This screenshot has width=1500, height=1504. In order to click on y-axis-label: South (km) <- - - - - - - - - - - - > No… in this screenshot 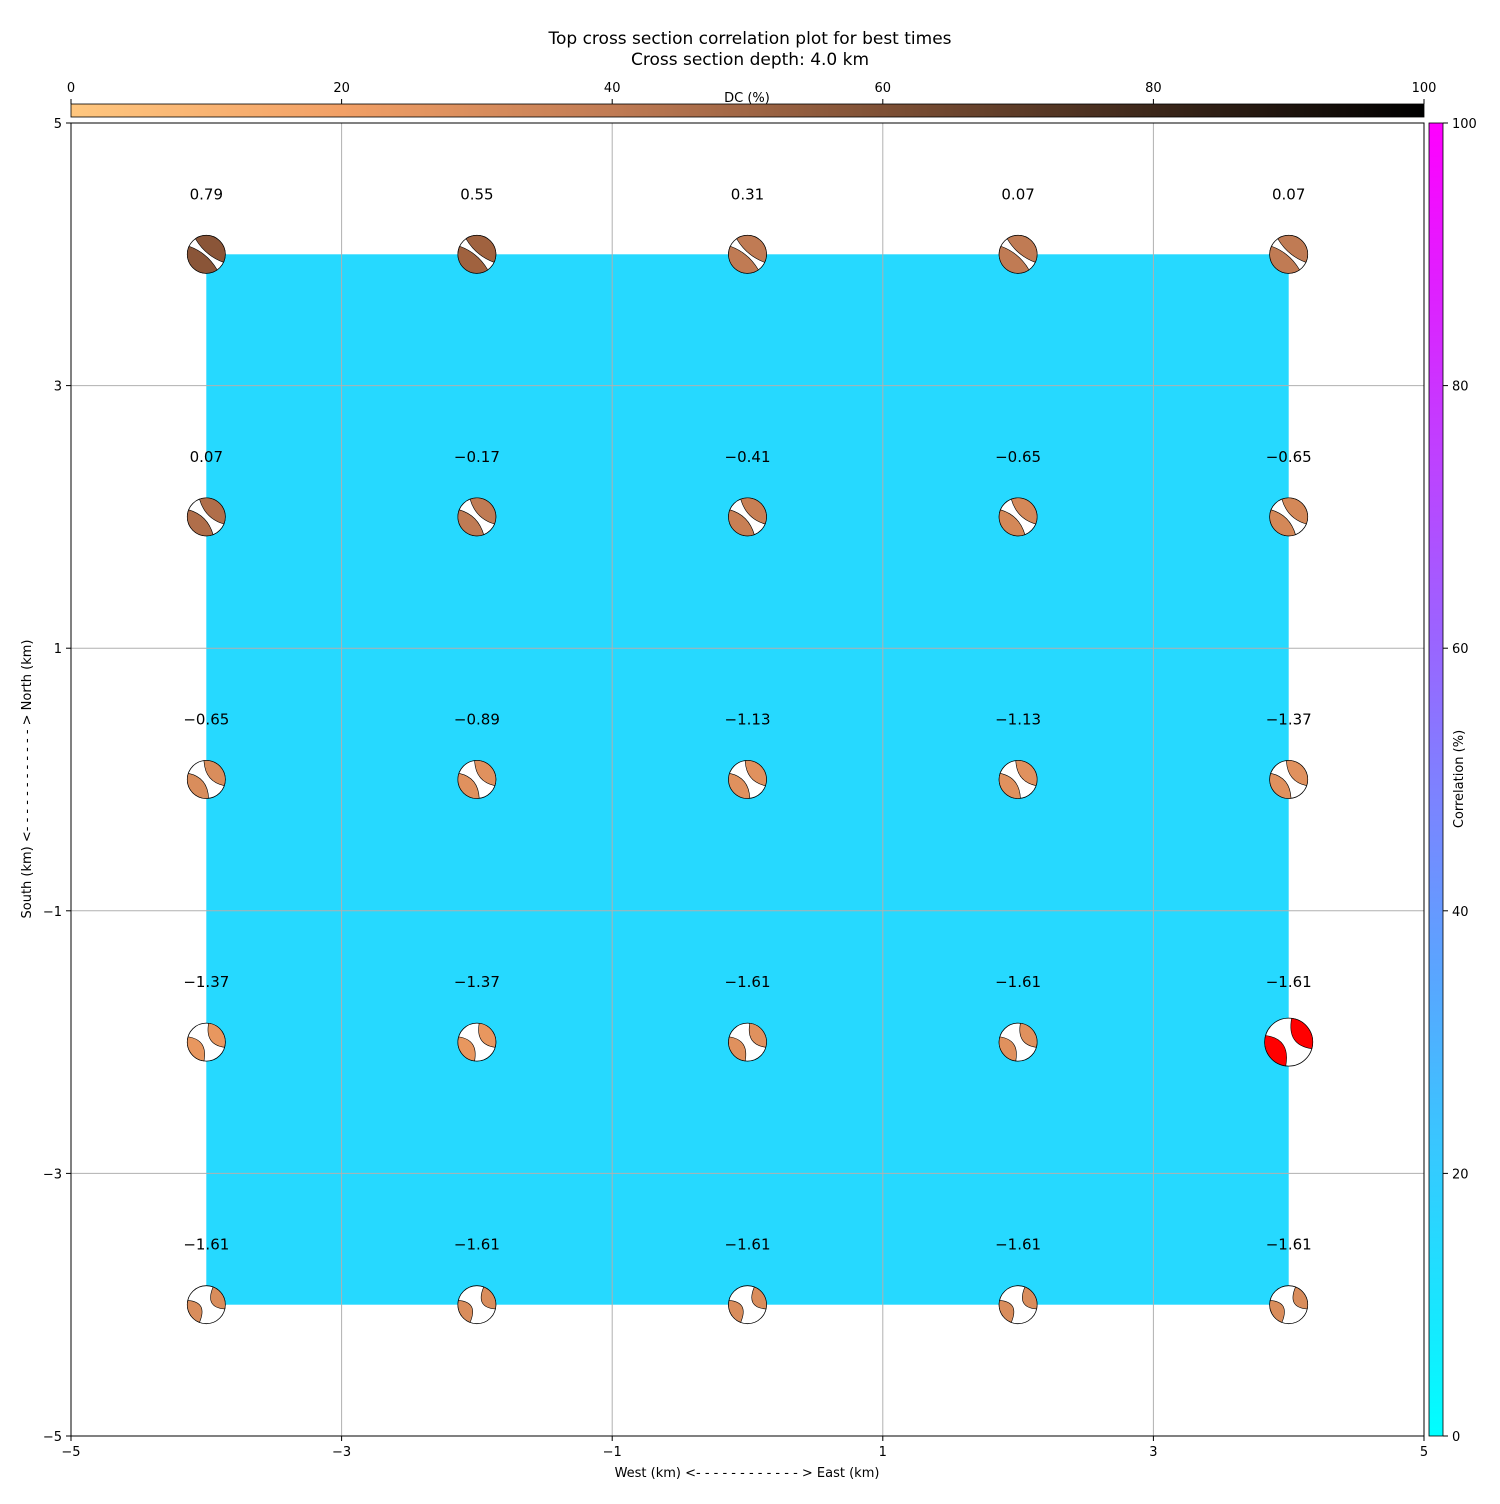, I will do `click(27, 778)`.